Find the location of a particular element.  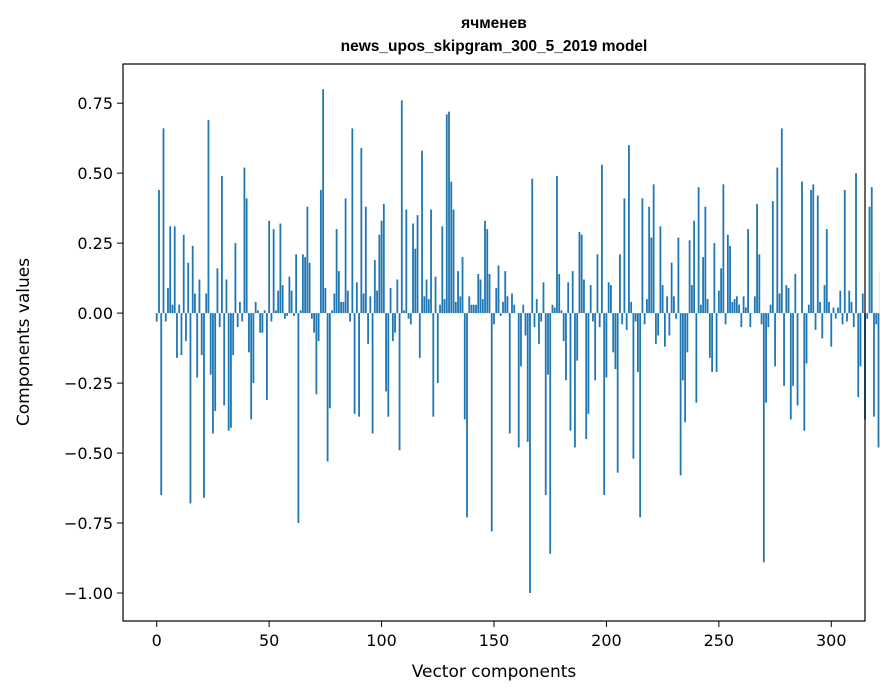

x-tick-label: 300 is located at coordinates (831, 640).